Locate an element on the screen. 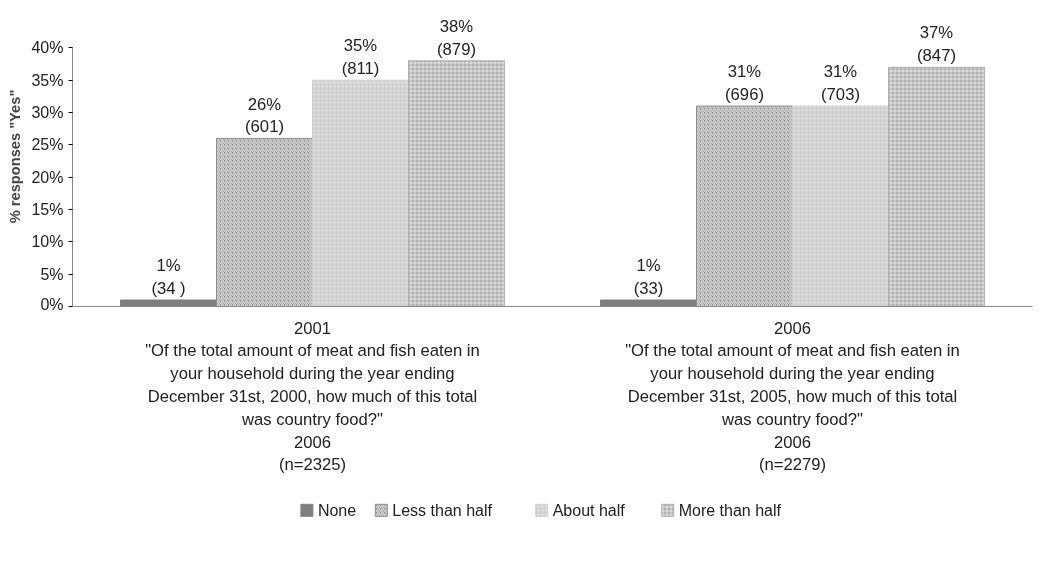 This screenshot has height=577, width=1049. data-label: 38% (879) is located at coordinates (456, 38).